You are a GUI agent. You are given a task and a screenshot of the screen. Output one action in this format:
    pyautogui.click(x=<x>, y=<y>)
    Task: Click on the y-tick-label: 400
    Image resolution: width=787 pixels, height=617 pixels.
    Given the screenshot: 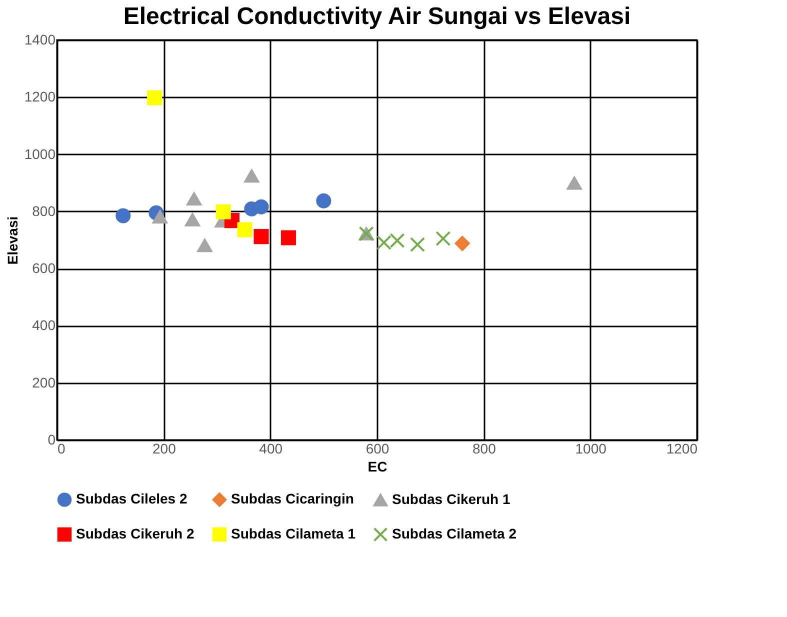 What is the action you would take?
    pyautogui.click(x=44, y=325)
    